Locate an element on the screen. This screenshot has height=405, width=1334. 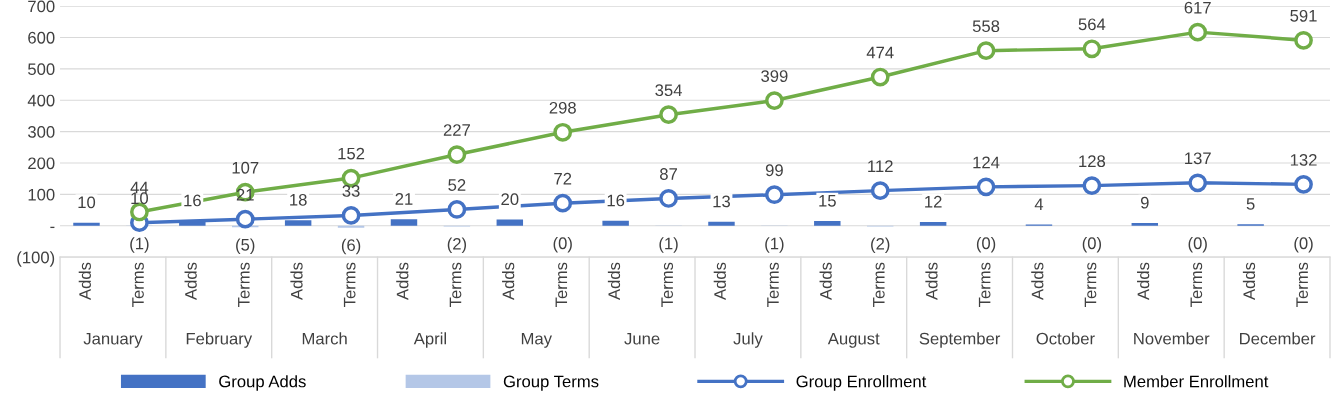
y-tick-label: 400 is located at coordinates (41, 100).